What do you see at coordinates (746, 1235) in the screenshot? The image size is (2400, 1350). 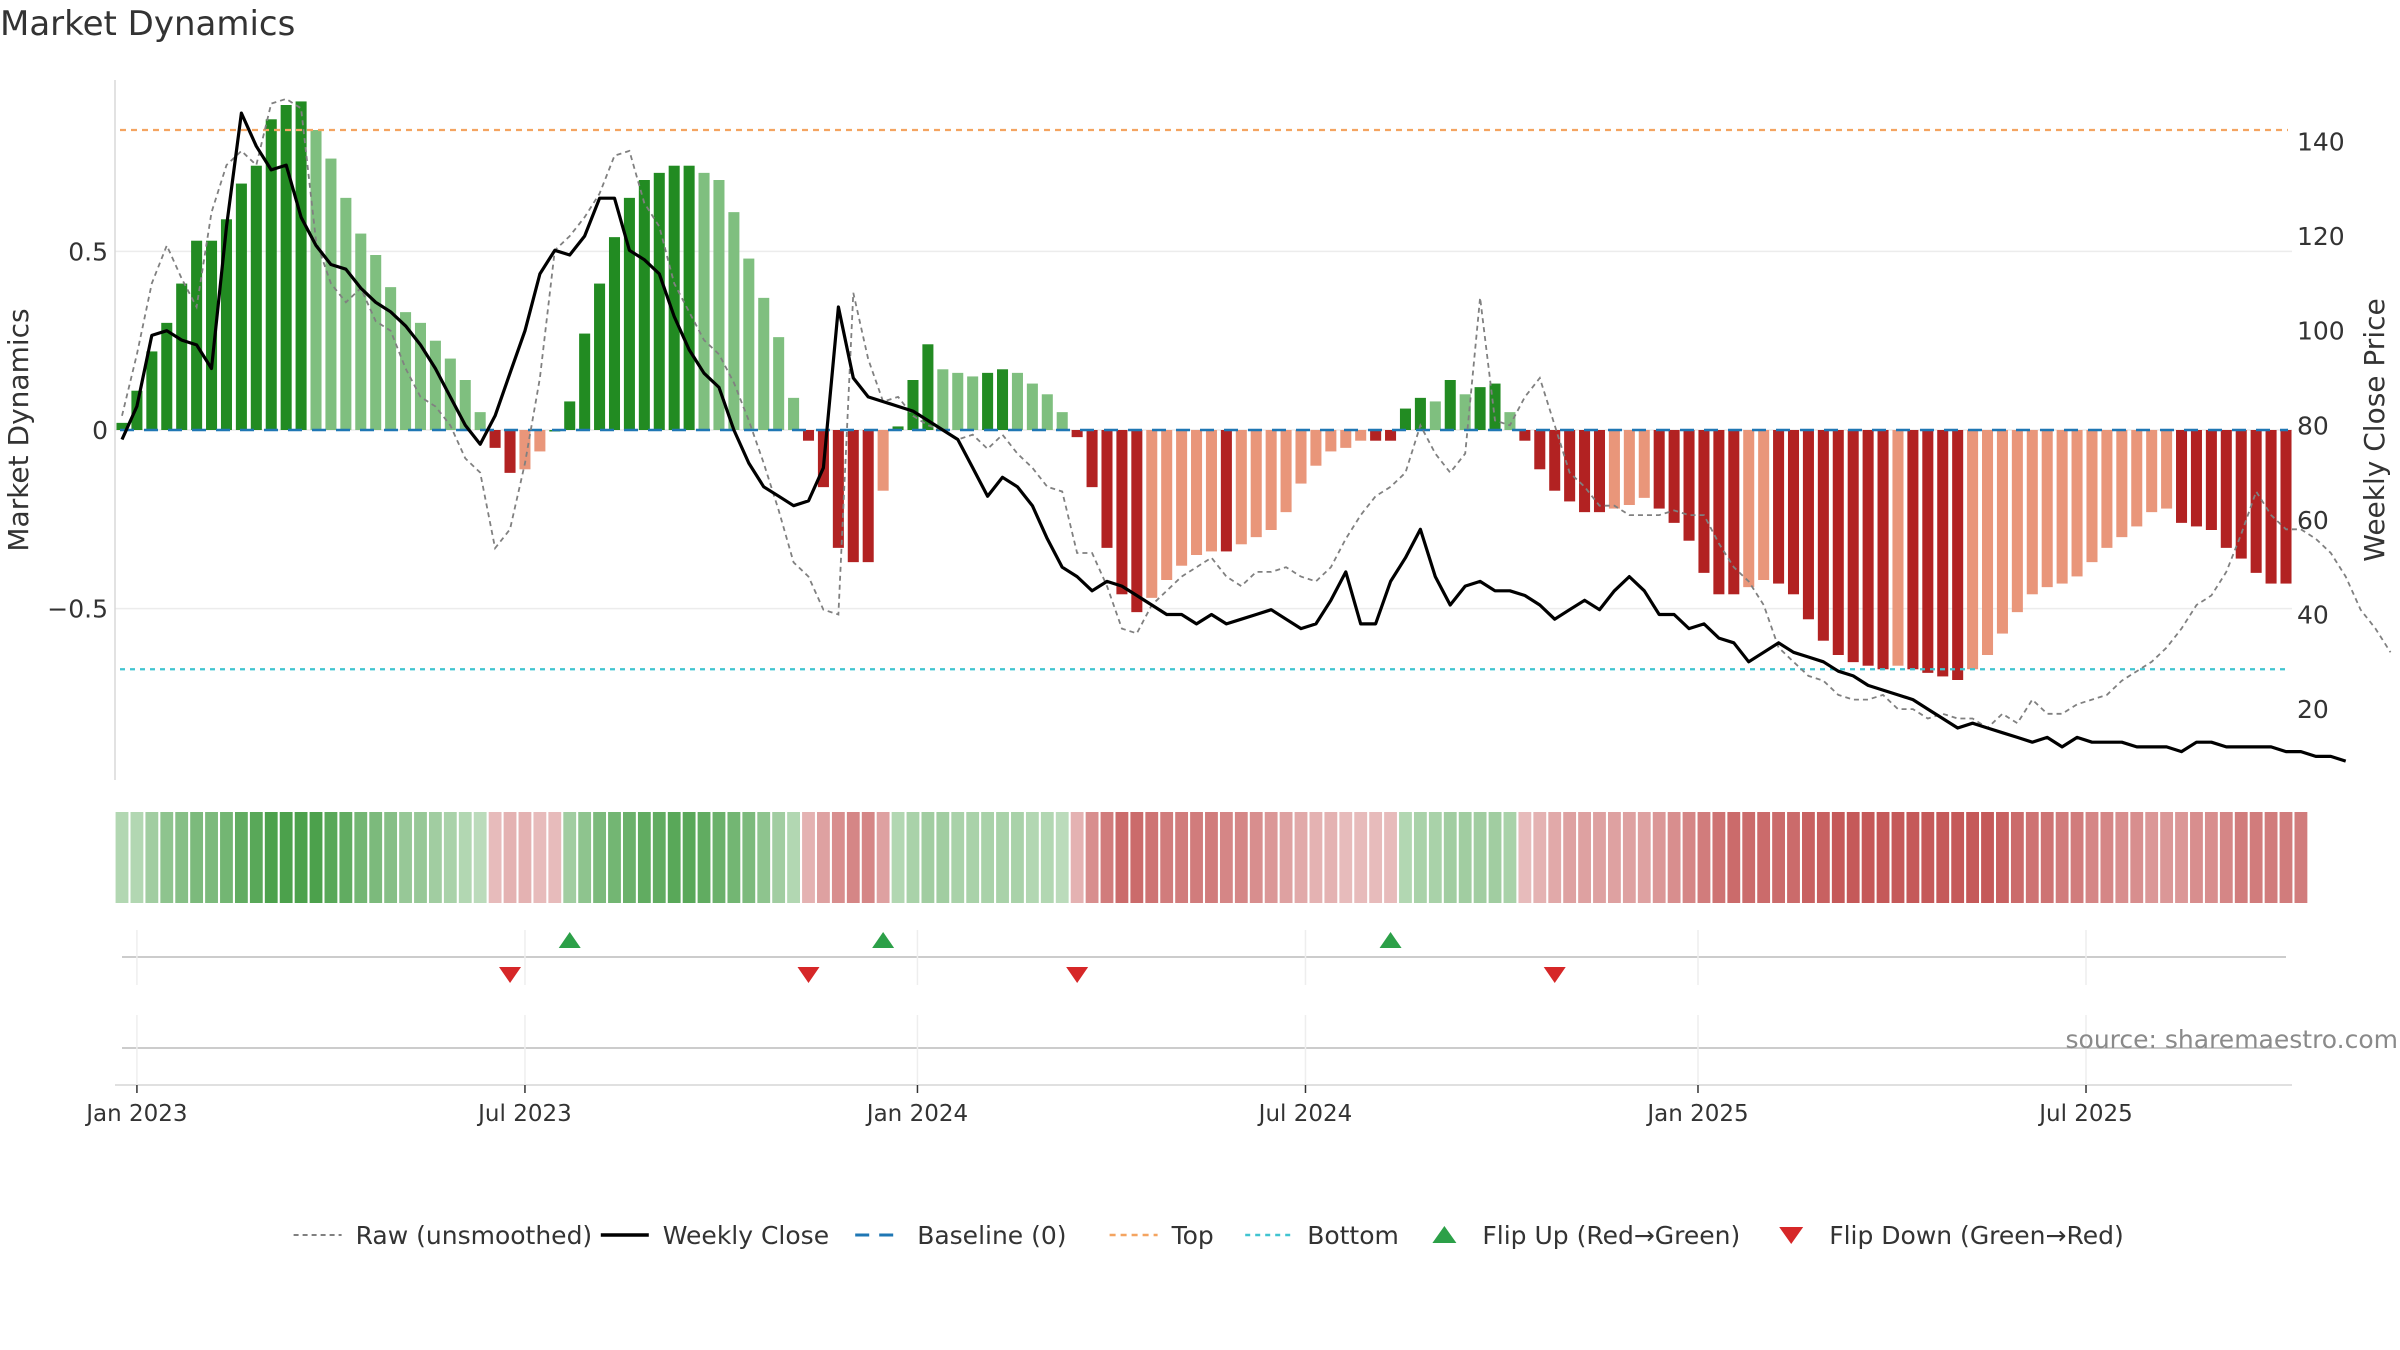 I see `legend-label: Weekly Close` at bounding box center [746, 1235].